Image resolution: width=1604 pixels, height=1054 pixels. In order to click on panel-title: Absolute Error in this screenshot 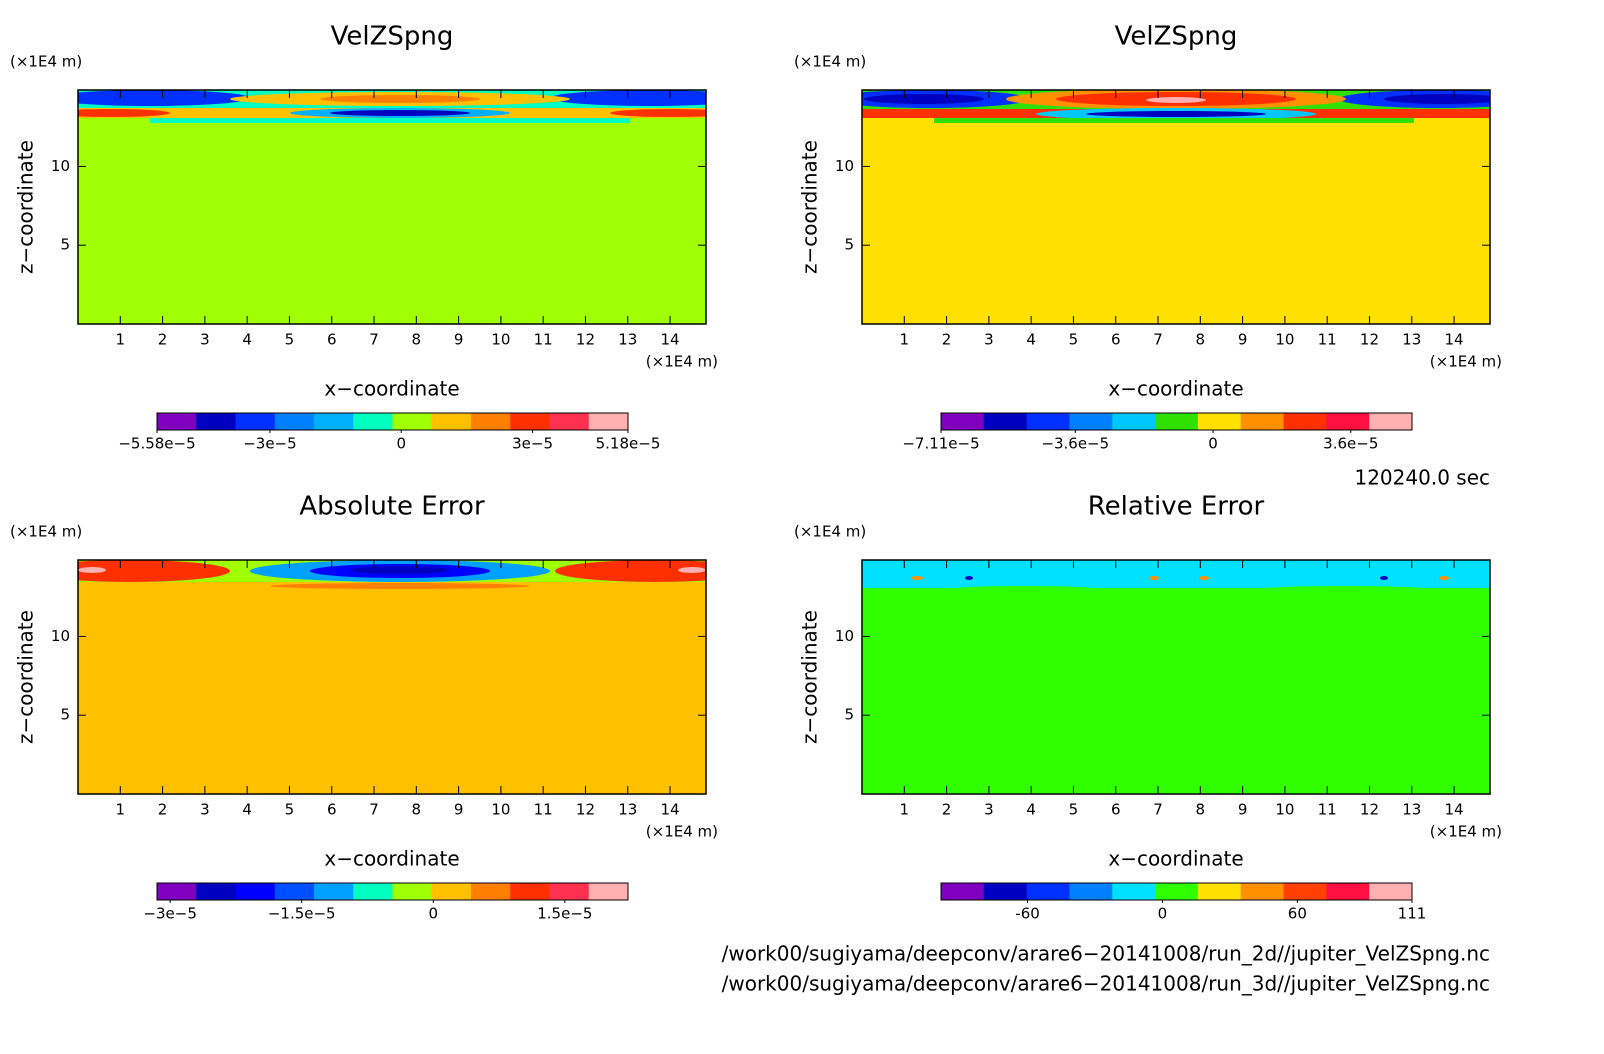, I will do `click(392, 507)`.